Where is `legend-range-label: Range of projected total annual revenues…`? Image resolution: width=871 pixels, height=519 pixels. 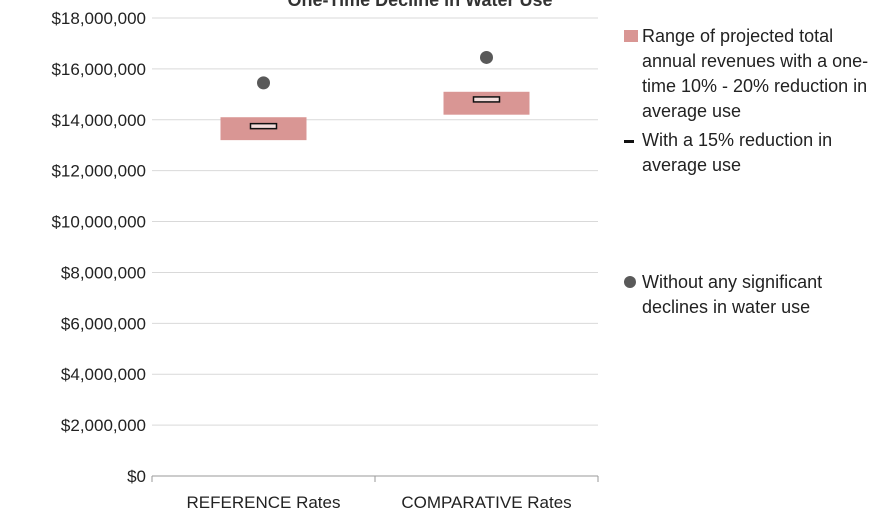 legend-range-label: Range of projected total annual revenues… is located at coordinates (755, 73).